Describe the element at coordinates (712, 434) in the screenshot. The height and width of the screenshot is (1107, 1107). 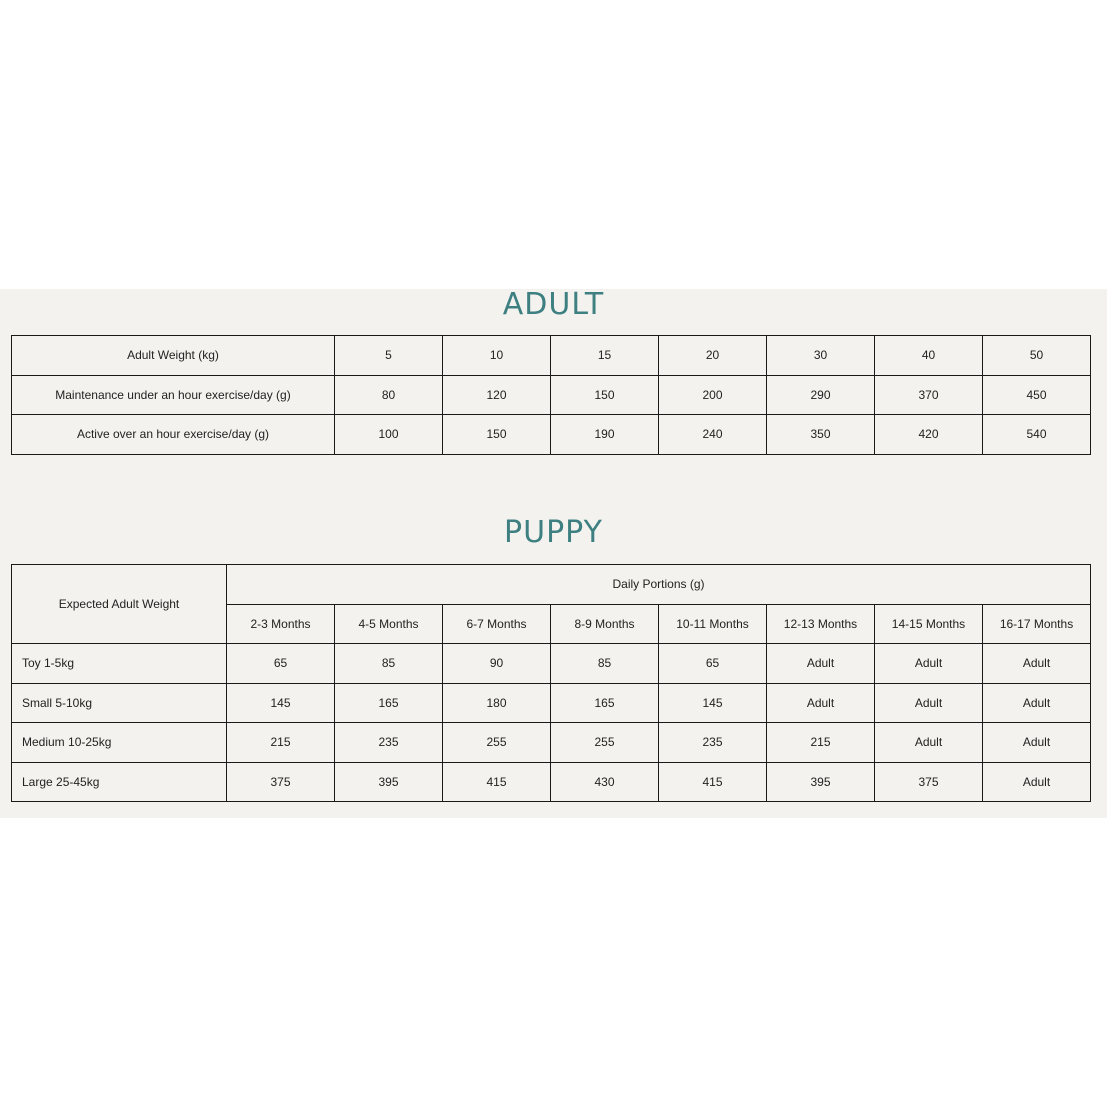
I see `table-cell: 240` at that location.